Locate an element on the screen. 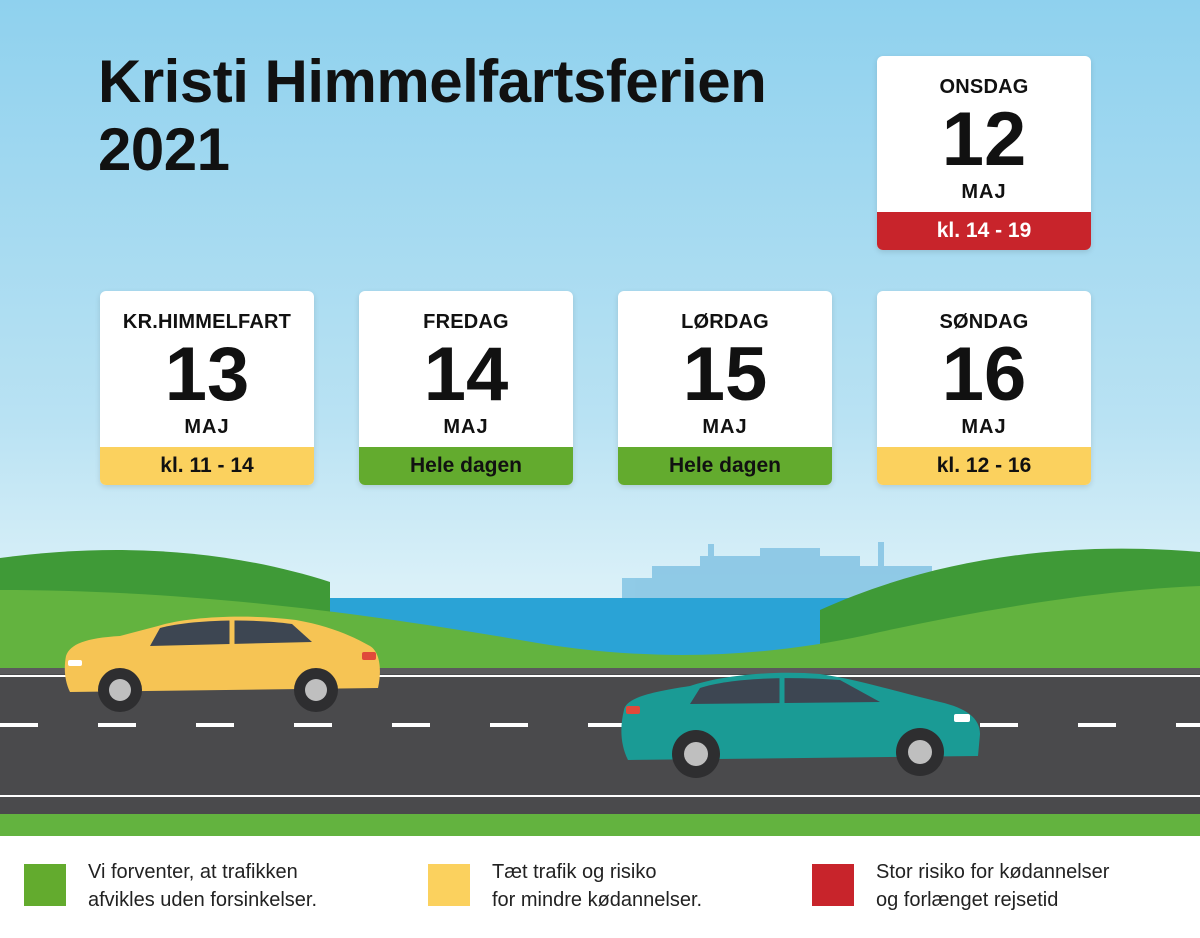  day-card-friday: FREDAG 14 MAJ Hele dagen is located at coordinates (466, 388).